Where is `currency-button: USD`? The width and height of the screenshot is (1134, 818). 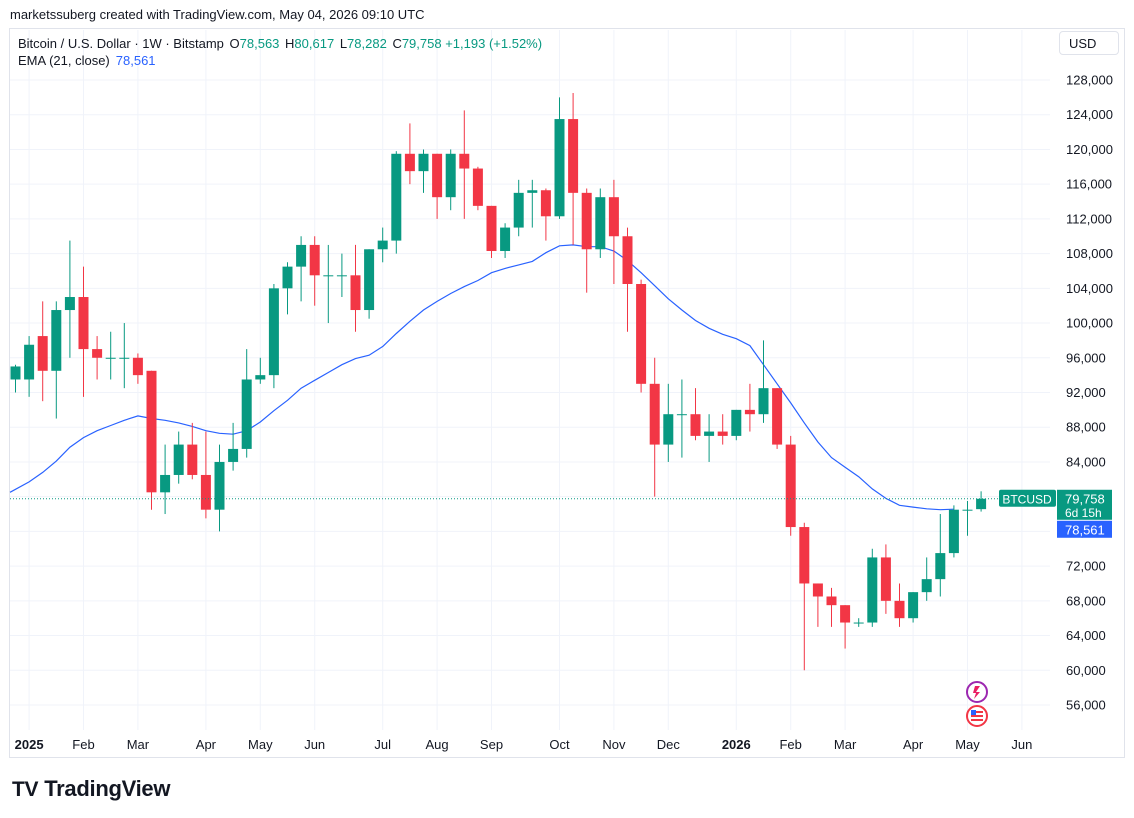
currency-button: USD is located at coordinates (1089, 43).